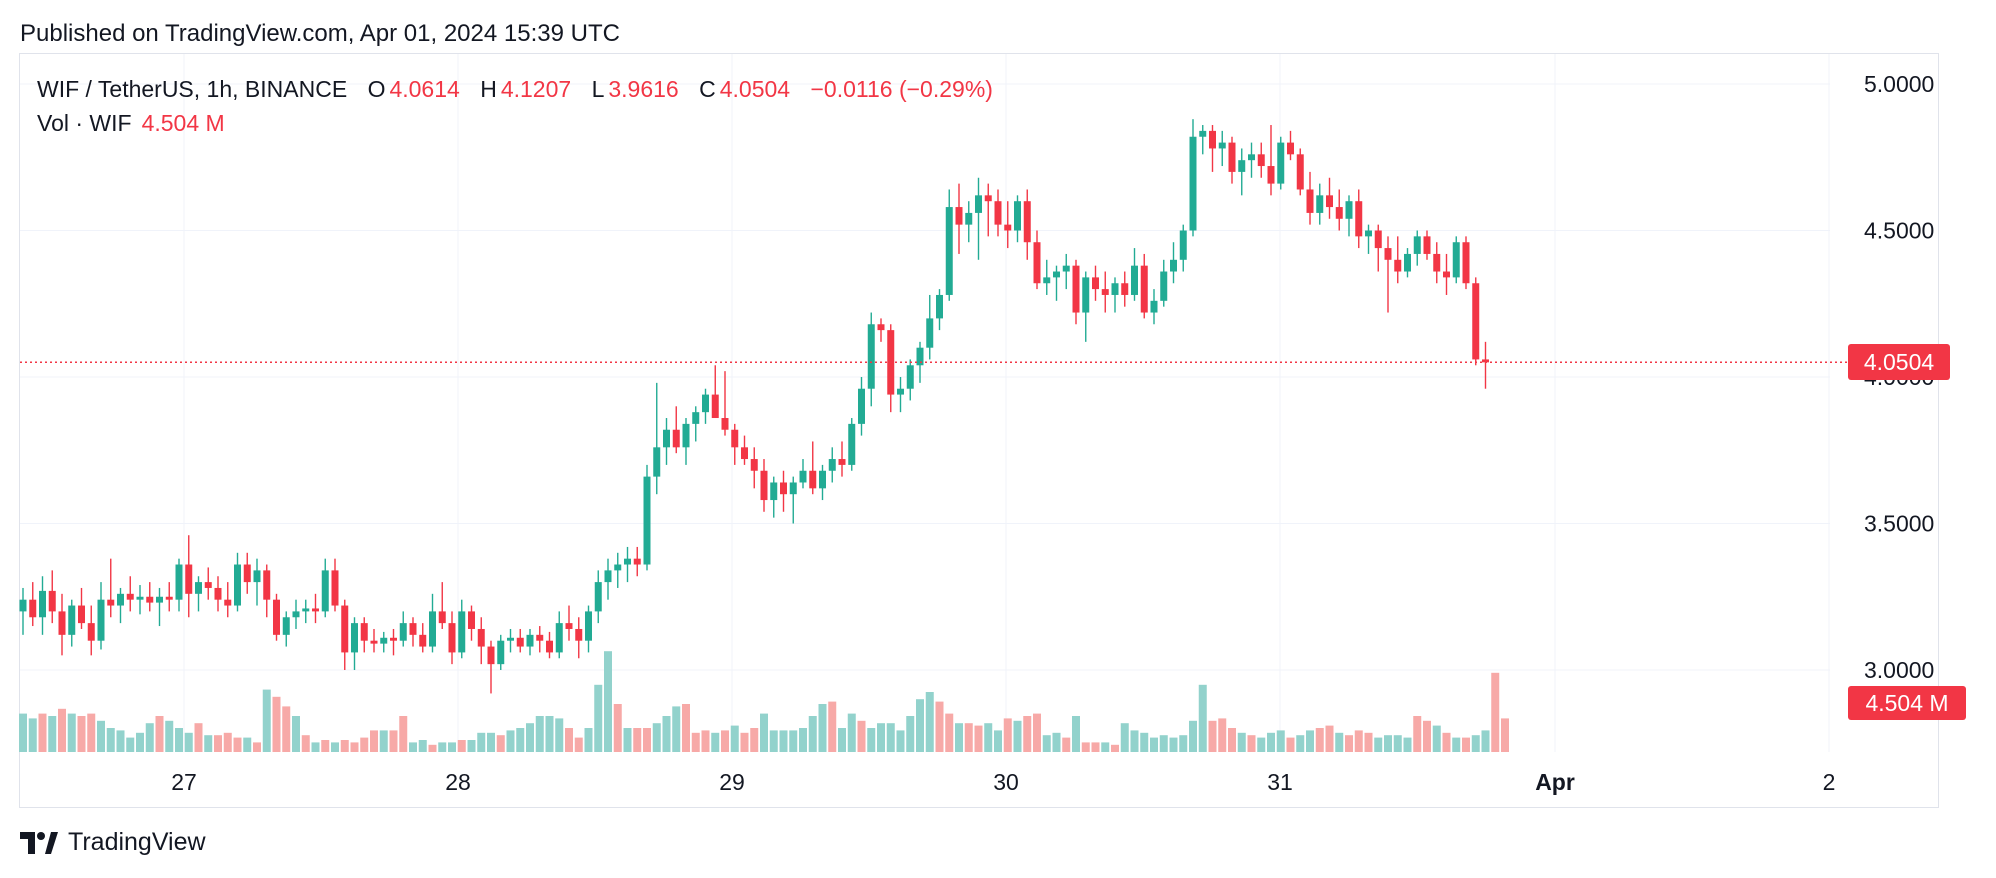 This screenshot has width=1996, height=878. I want to click on last-price-tag: 4.0504, so click(1899, 362).